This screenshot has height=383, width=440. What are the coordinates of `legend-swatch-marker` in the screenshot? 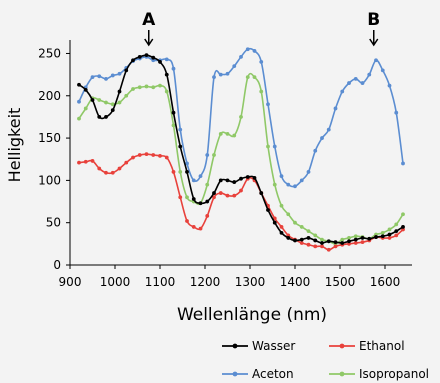 It's located at (235, 346).